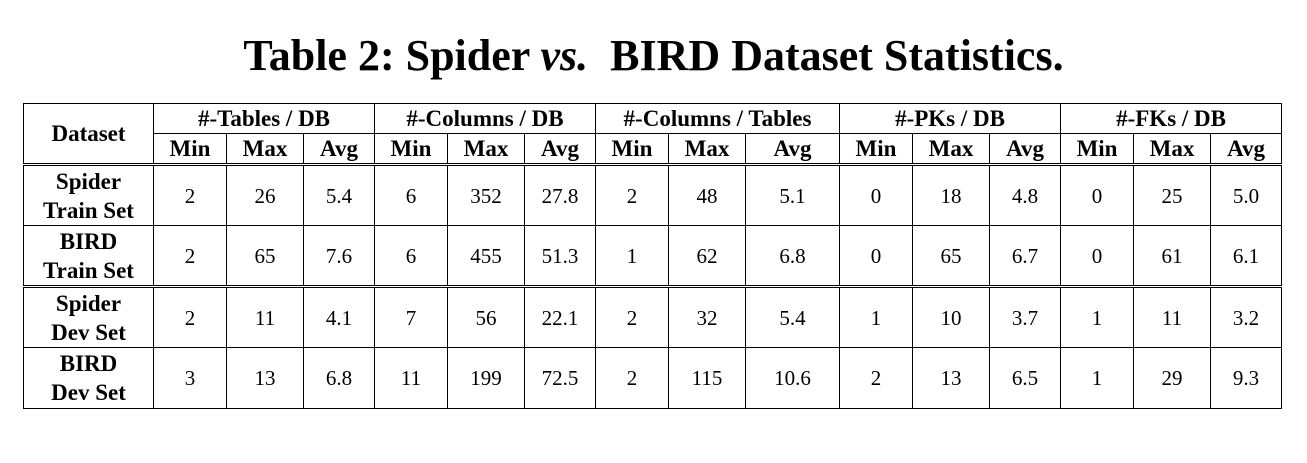 The height and width of the screenshot is (463, 1307). Describe the element at coordinates (88, 270) in the screenshot. I see `dataset-split: Train Set` at that location.